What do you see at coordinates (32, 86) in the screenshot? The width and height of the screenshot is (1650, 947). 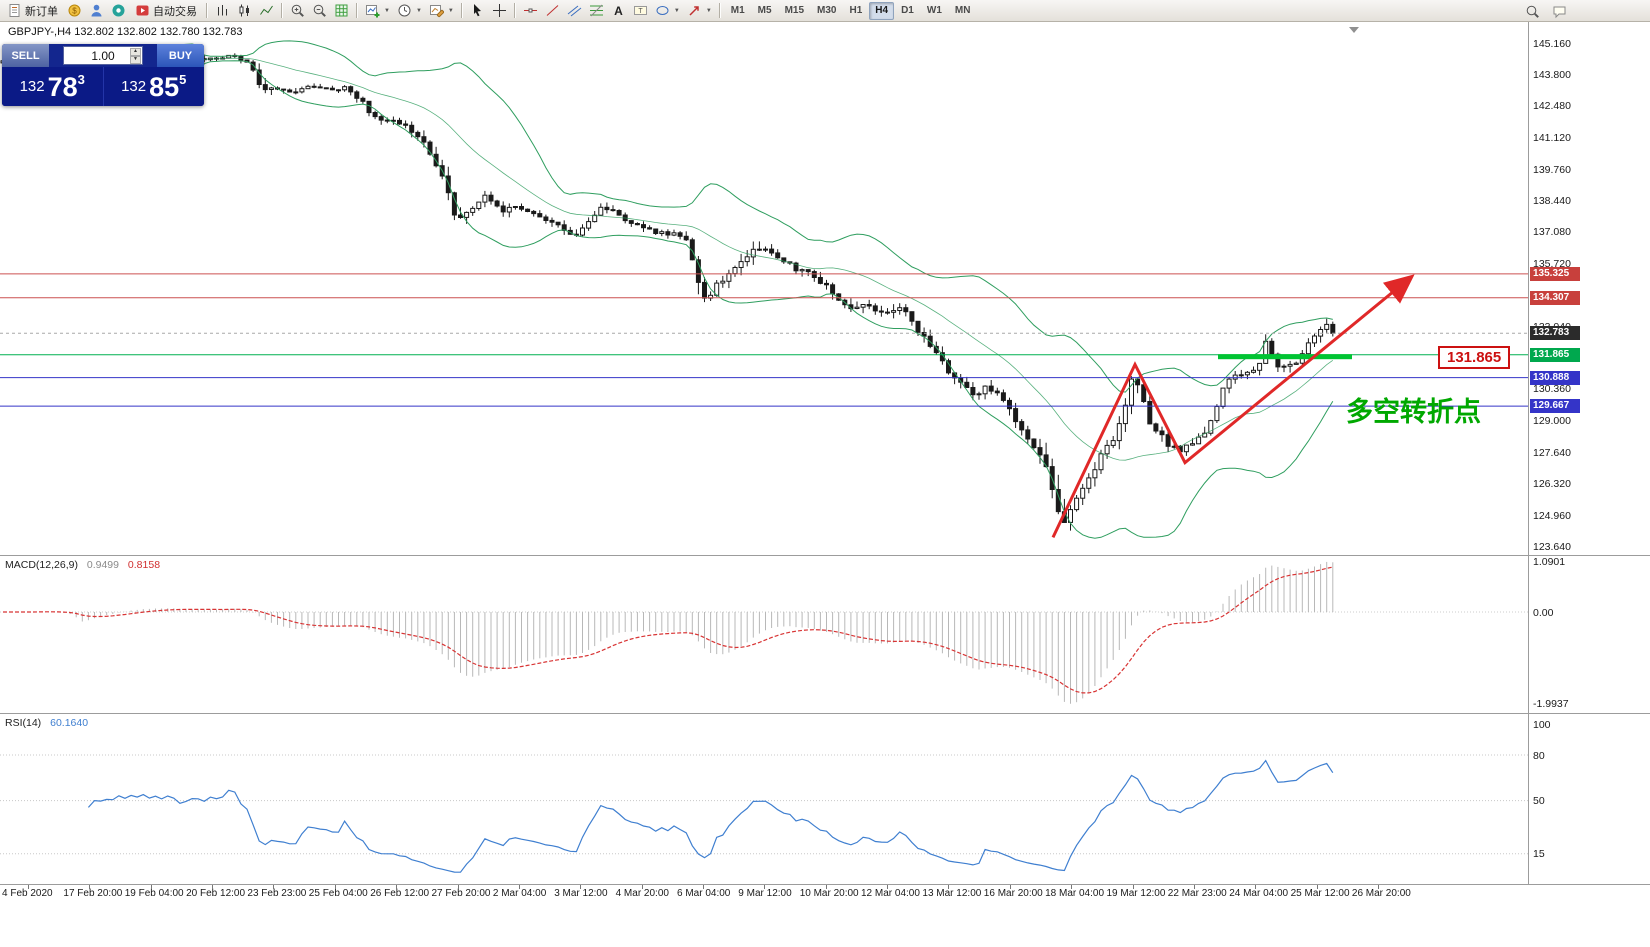 I see `bid-prefix: 132` at bounding box center [32, 86].